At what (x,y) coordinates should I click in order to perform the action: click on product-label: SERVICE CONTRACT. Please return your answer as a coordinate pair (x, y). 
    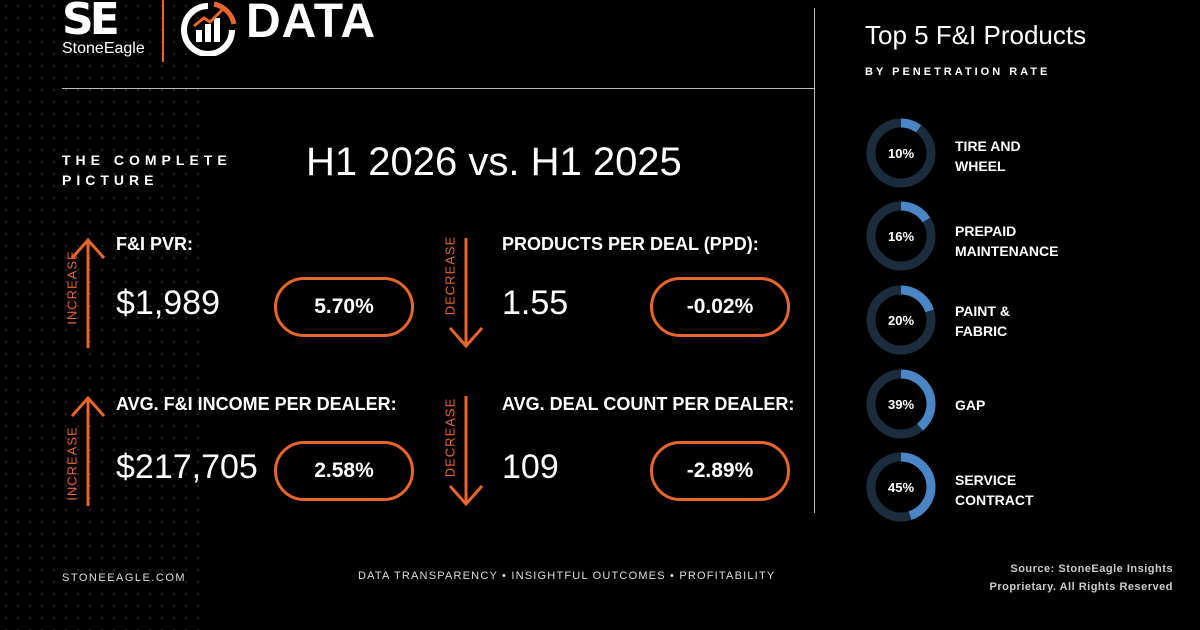
    Looking at the image, I should click on (994, 490).